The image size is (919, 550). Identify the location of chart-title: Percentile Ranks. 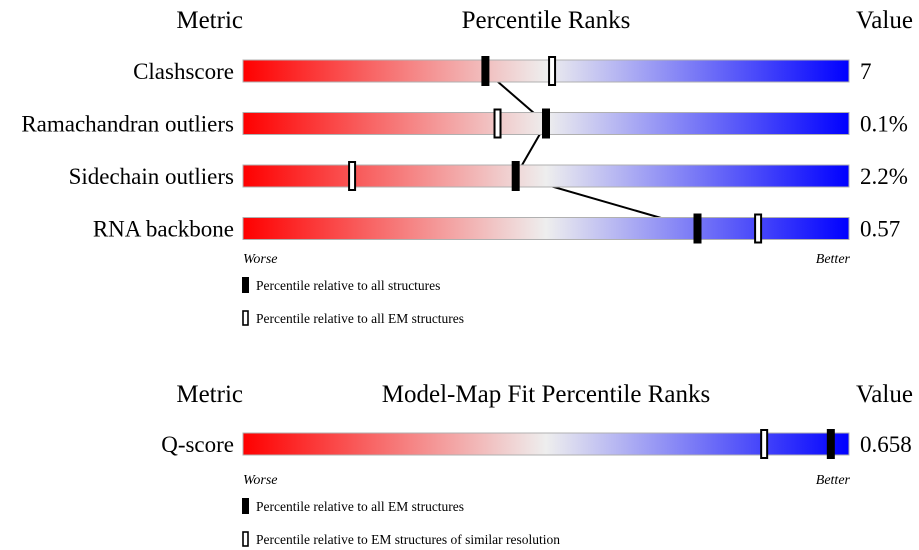
(546, 20).